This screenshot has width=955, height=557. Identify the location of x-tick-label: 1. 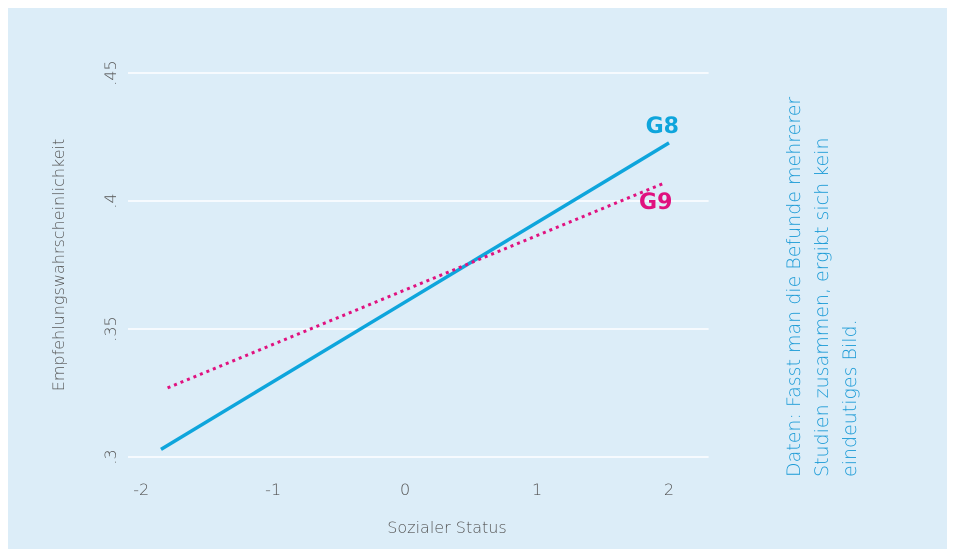
(537, 489).